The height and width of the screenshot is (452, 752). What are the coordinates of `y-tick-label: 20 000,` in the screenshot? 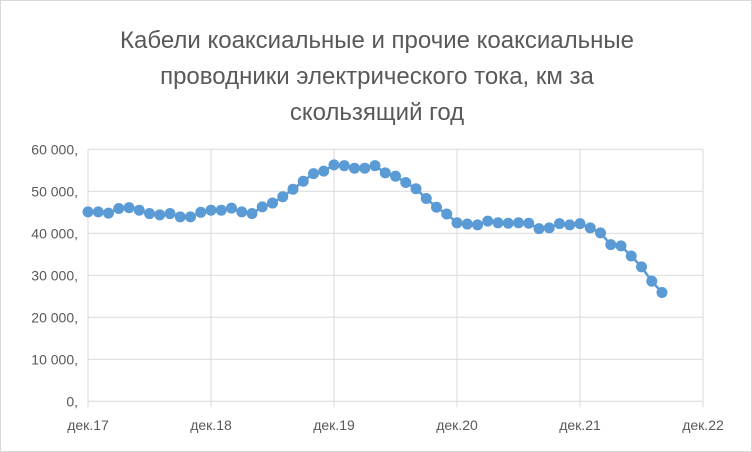 It's located at (54, 317).